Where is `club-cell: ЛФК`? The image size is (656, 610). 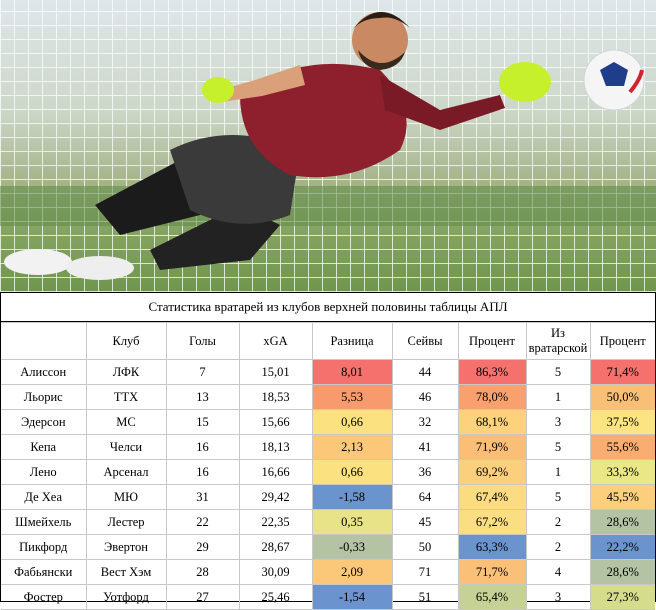 club-cell: ЛФК is located at coordinates (126, 372).